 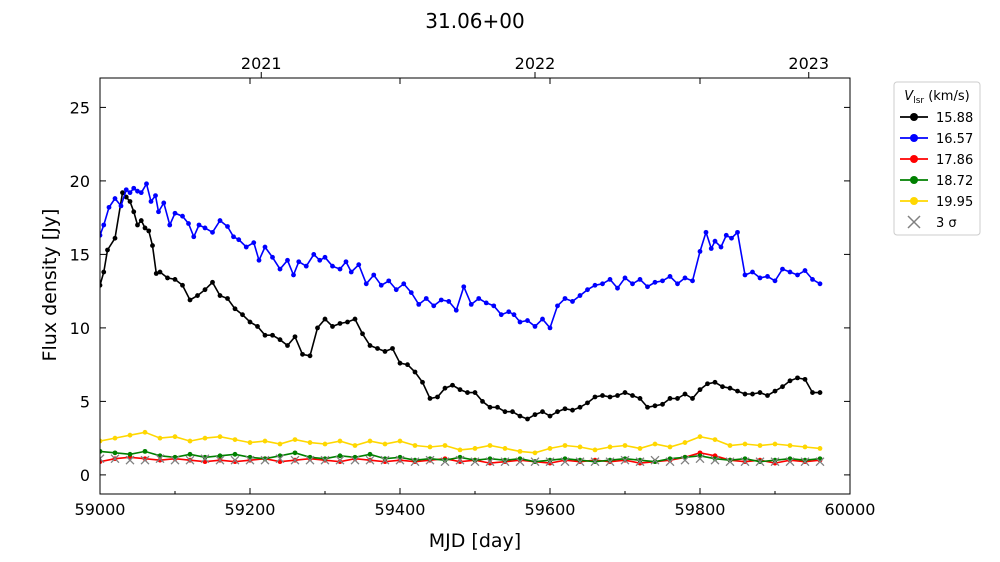 I want to click on x-tick-label: 59600, so click(x=550, y=509).